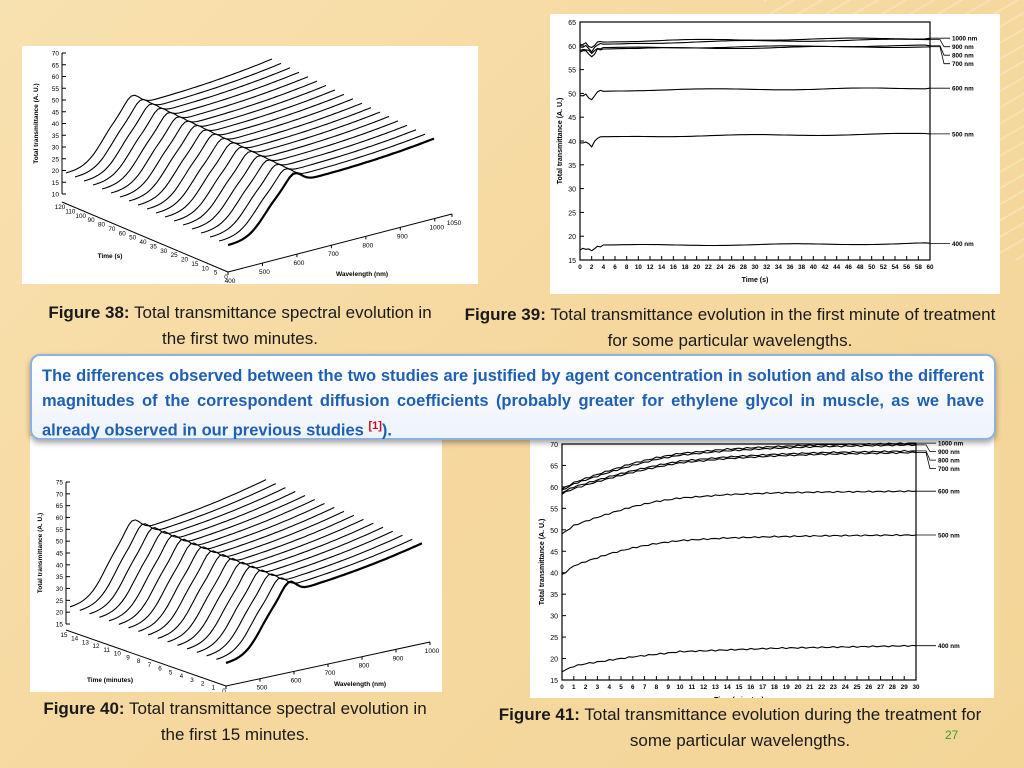 The width and height of the screenshot is (1024, 768). Describe the element at coordinates (895, 267) in the screenshot. I see `x-tick-label: 54` at that location.